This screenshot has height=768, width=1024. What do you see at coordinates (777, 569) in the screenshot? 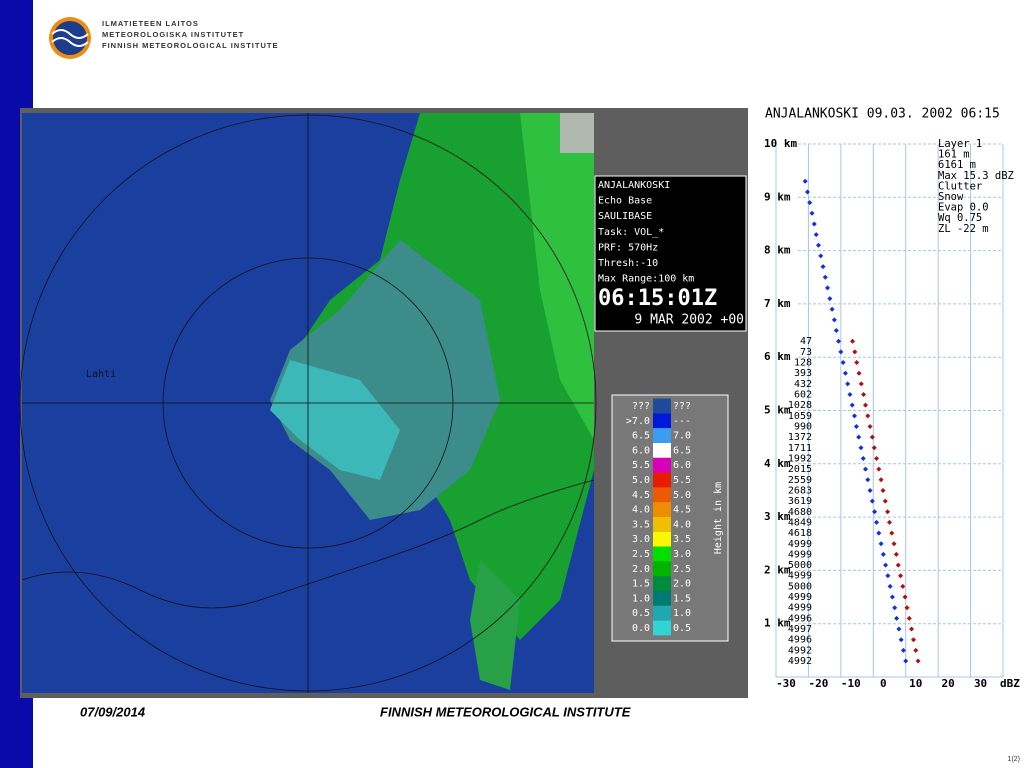
I see `y-tick-label: 2 km` at bounding box center [777, 569].